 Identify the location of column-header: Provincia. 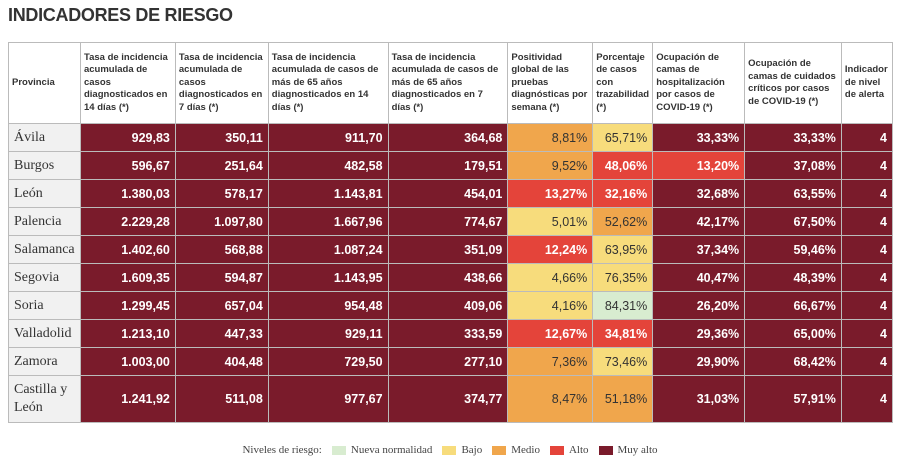
(44, 83).